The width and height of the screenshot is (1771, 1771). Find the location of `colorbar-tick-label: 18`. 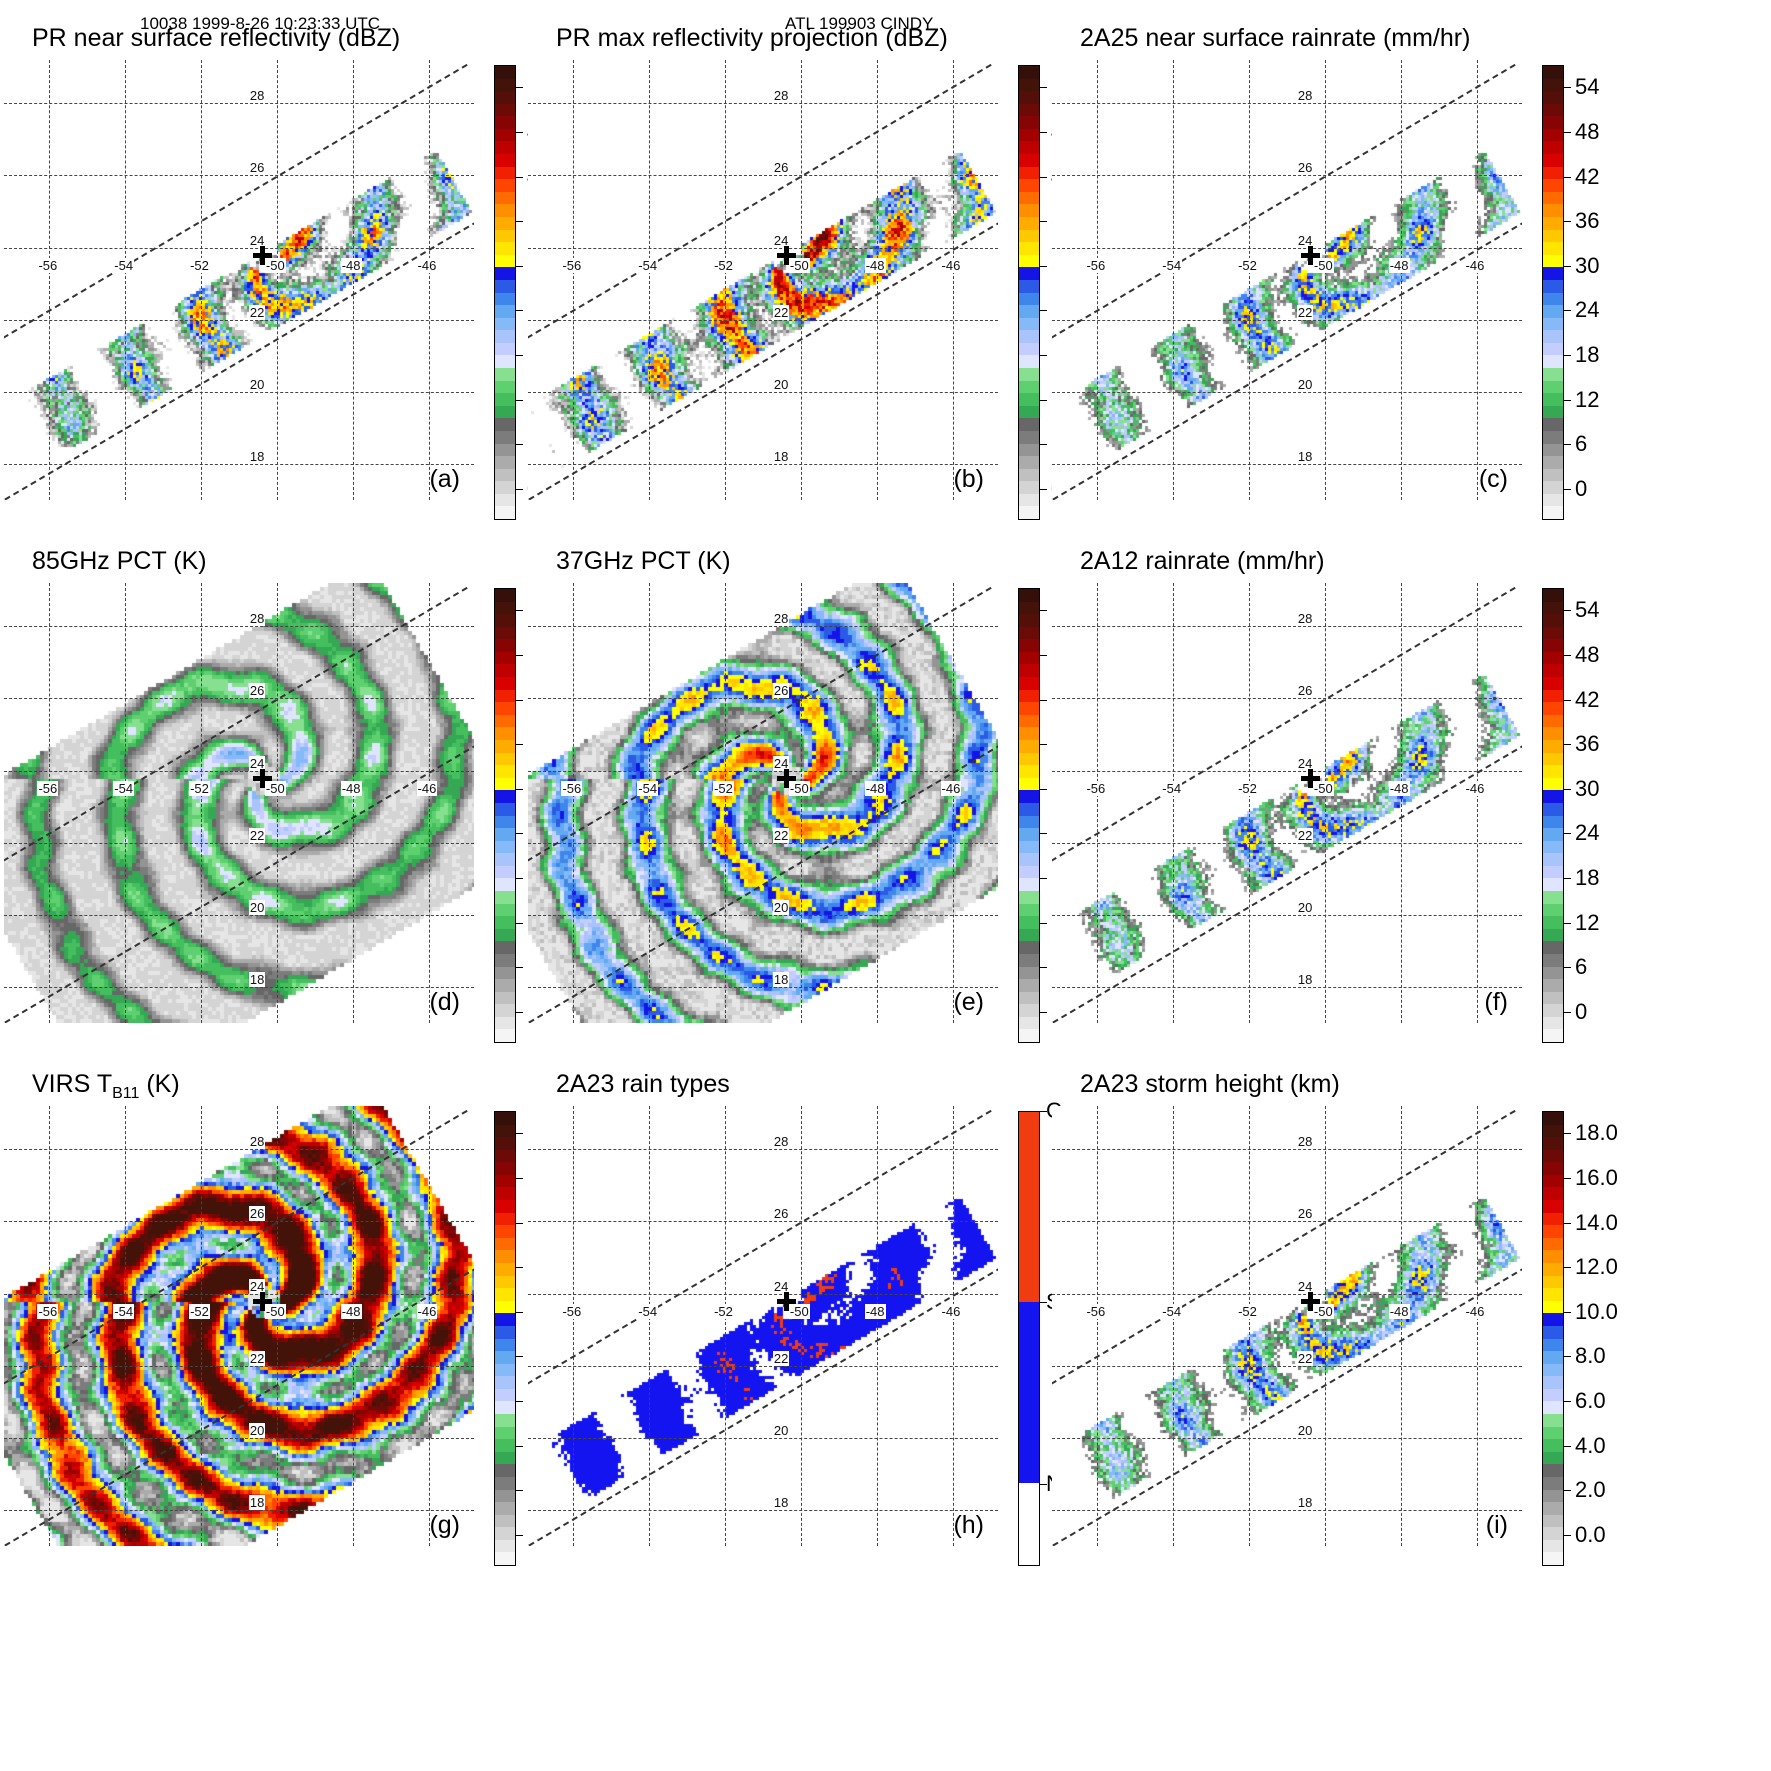

colorbar-tick-label: 18 is located at coordinates (1587, 877).